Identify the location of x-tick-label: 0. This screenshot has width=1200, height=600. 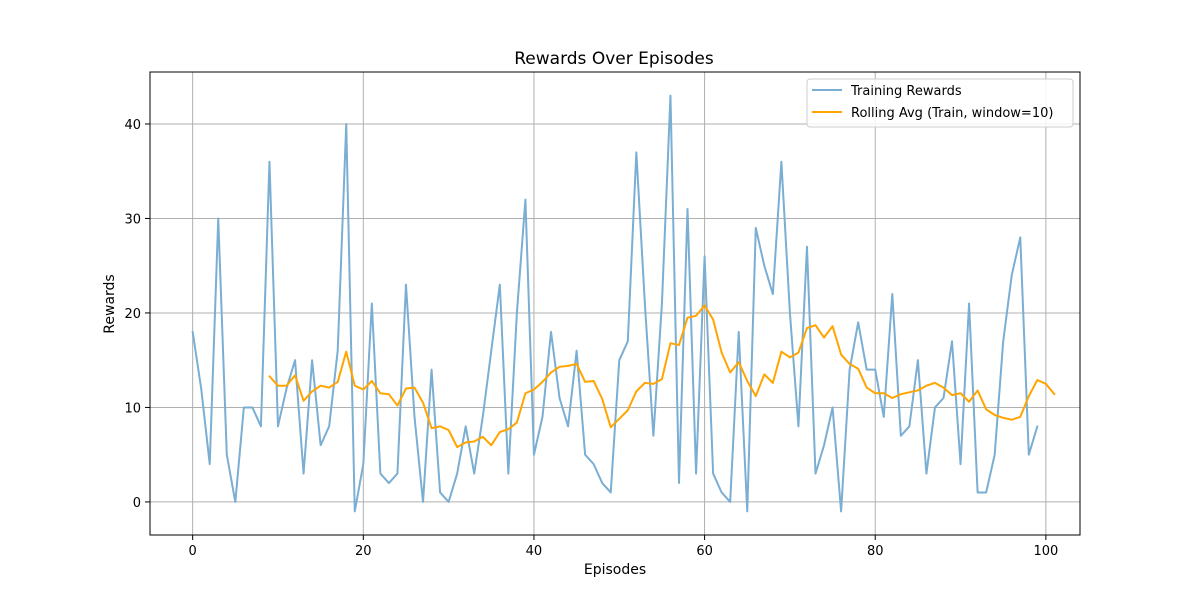
(193, 551).